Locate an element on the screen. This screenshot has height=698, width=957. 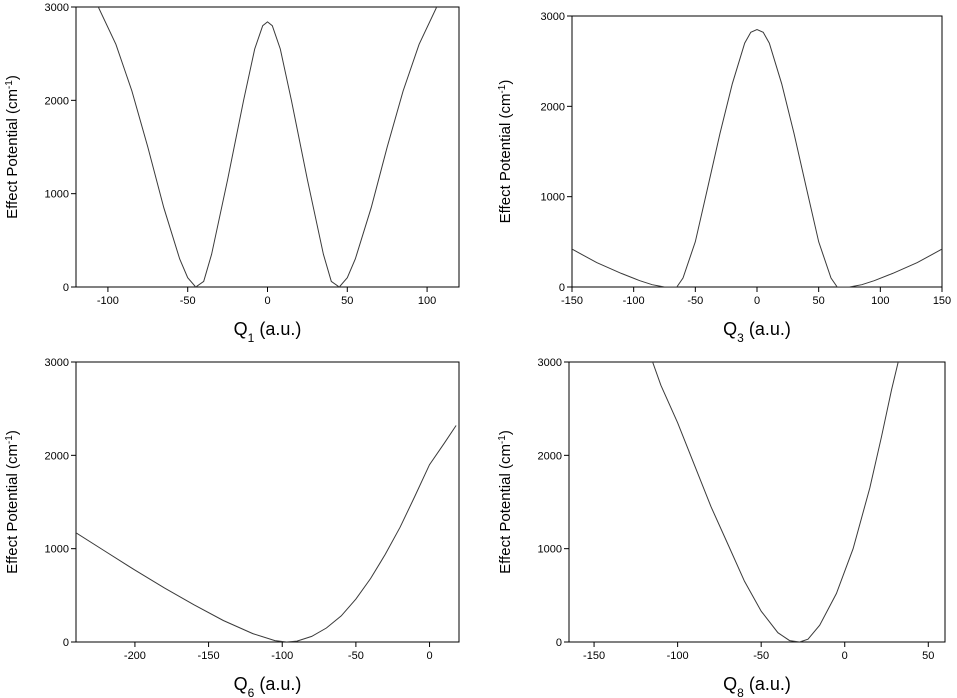
x-axis-title: Q8 (a.u.) is located at coordinates (757, 686).